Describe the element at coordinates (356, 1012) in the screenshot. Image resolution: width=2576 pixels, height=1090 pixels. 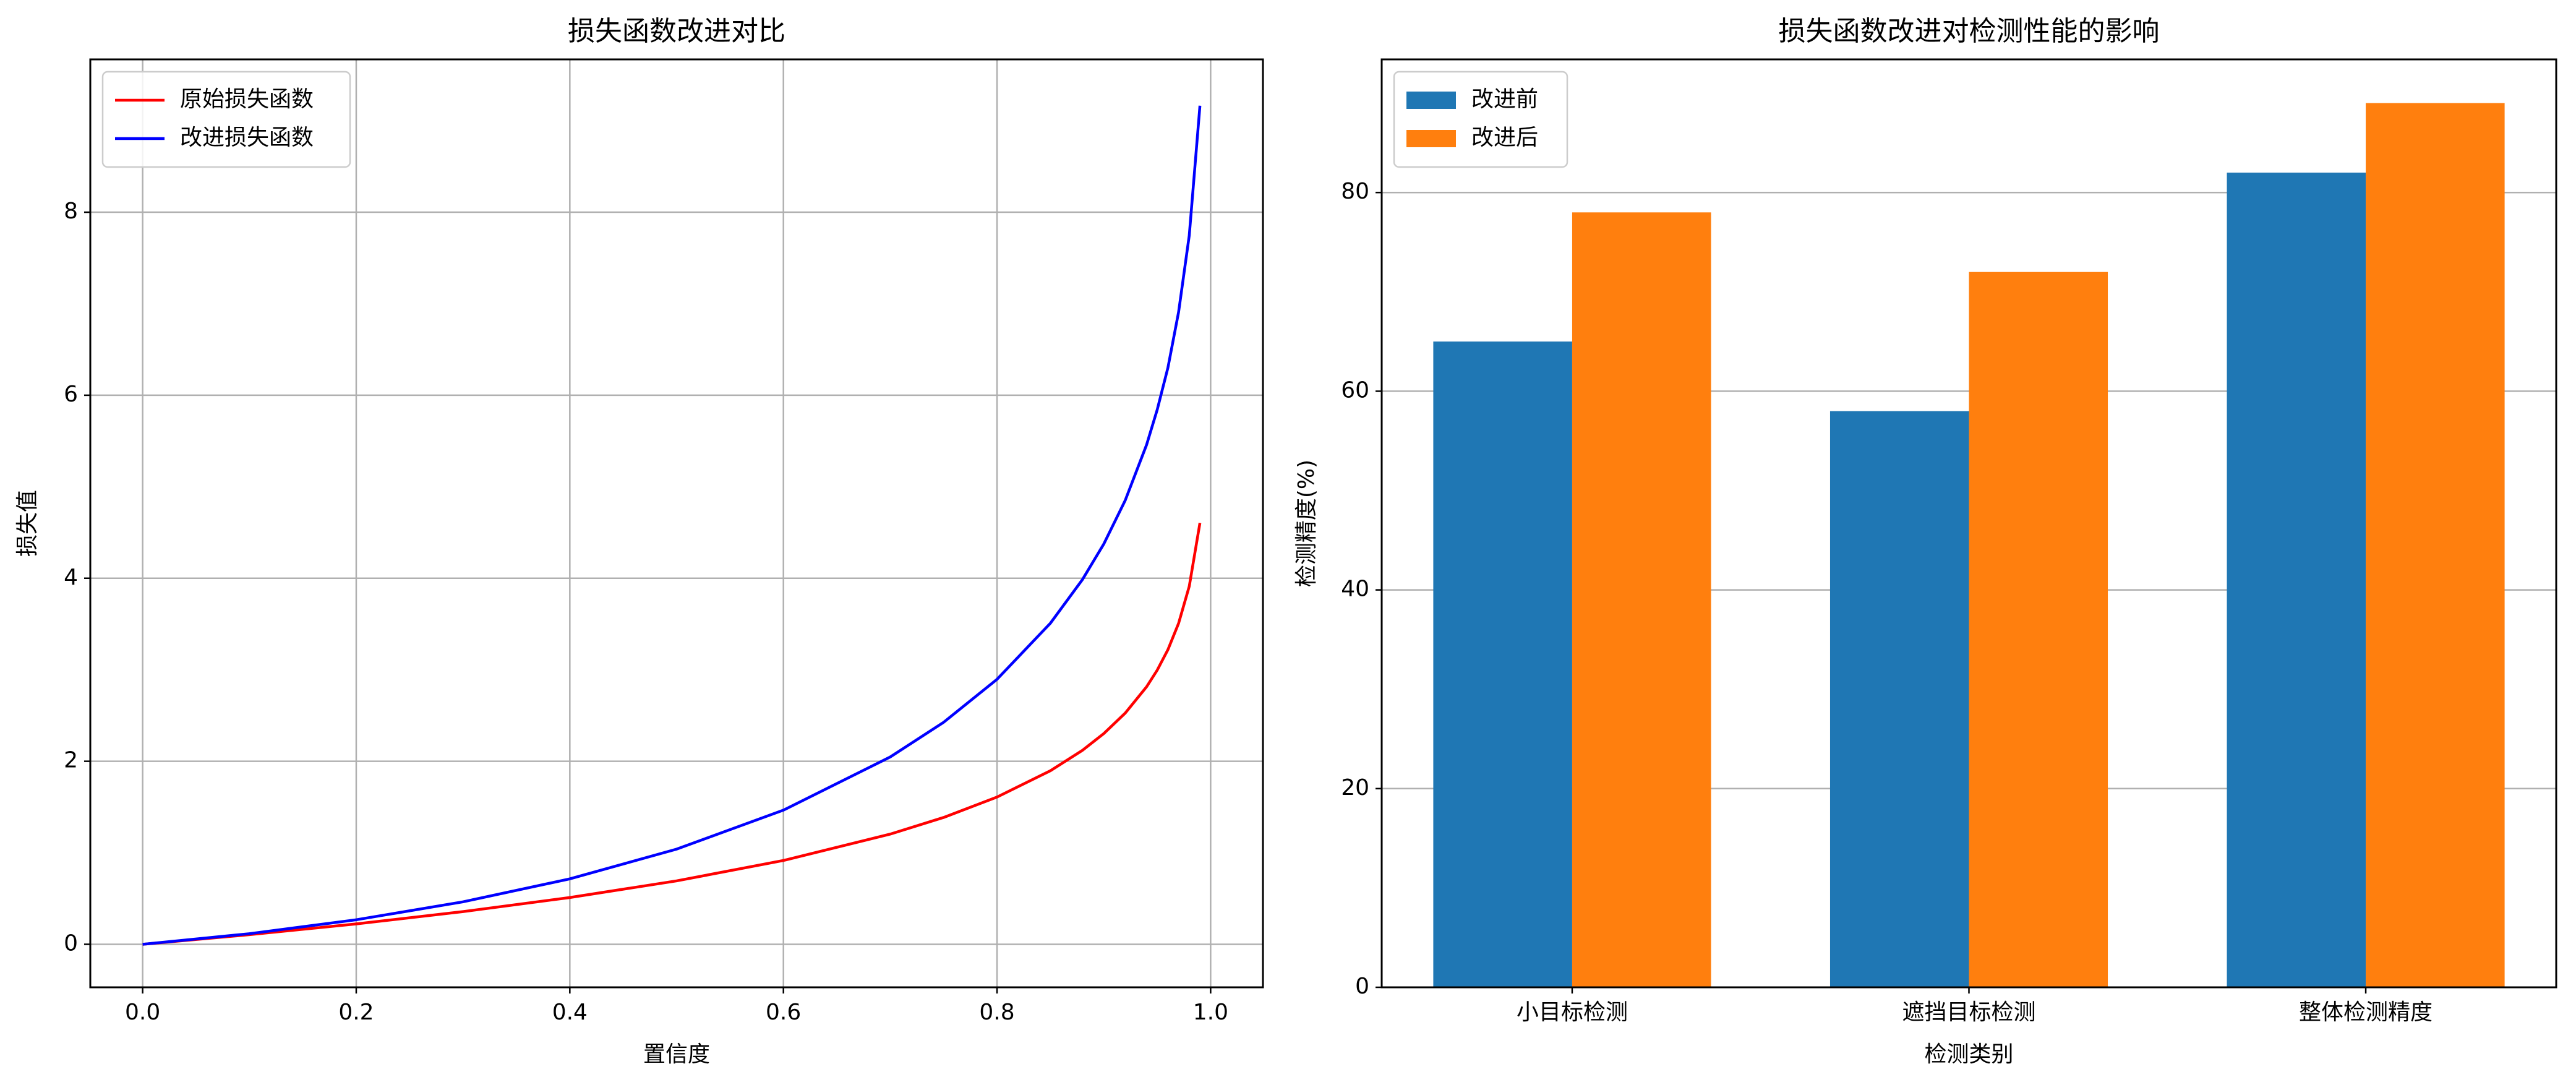
I see `x-tick-label: 0.2` at that location.